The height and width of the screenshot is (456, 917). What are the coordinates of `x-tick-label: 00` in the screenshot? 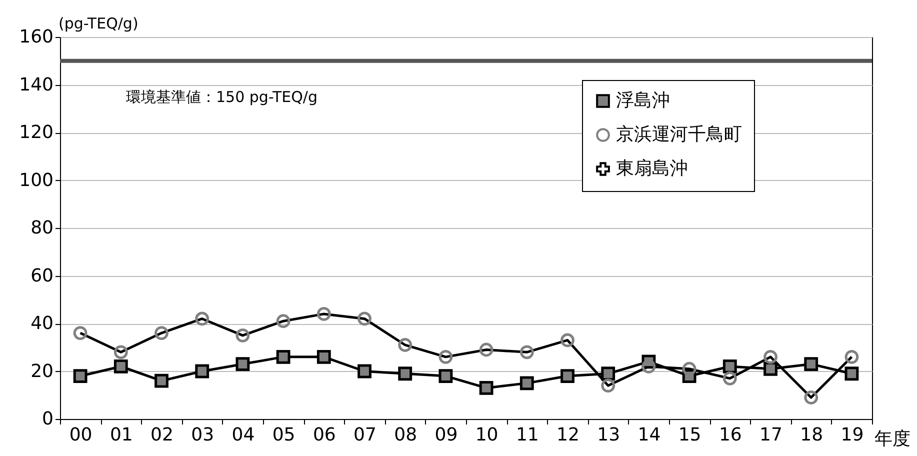 It's located at (80, 435).